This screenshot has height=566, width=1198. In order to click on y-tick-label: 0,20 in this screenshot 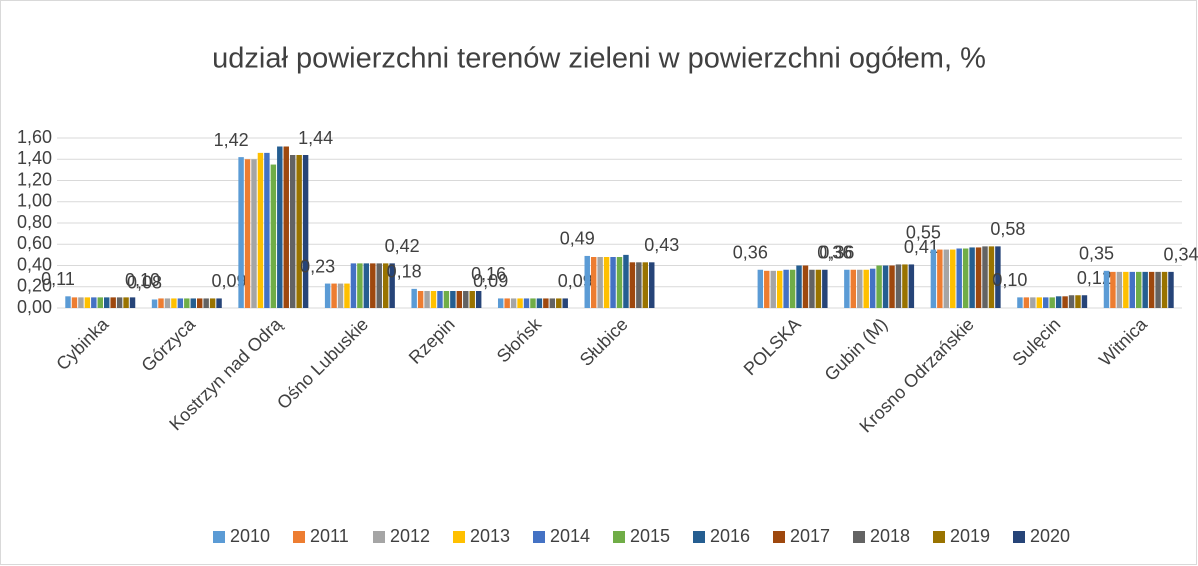, I will do `click(34, 286)`.